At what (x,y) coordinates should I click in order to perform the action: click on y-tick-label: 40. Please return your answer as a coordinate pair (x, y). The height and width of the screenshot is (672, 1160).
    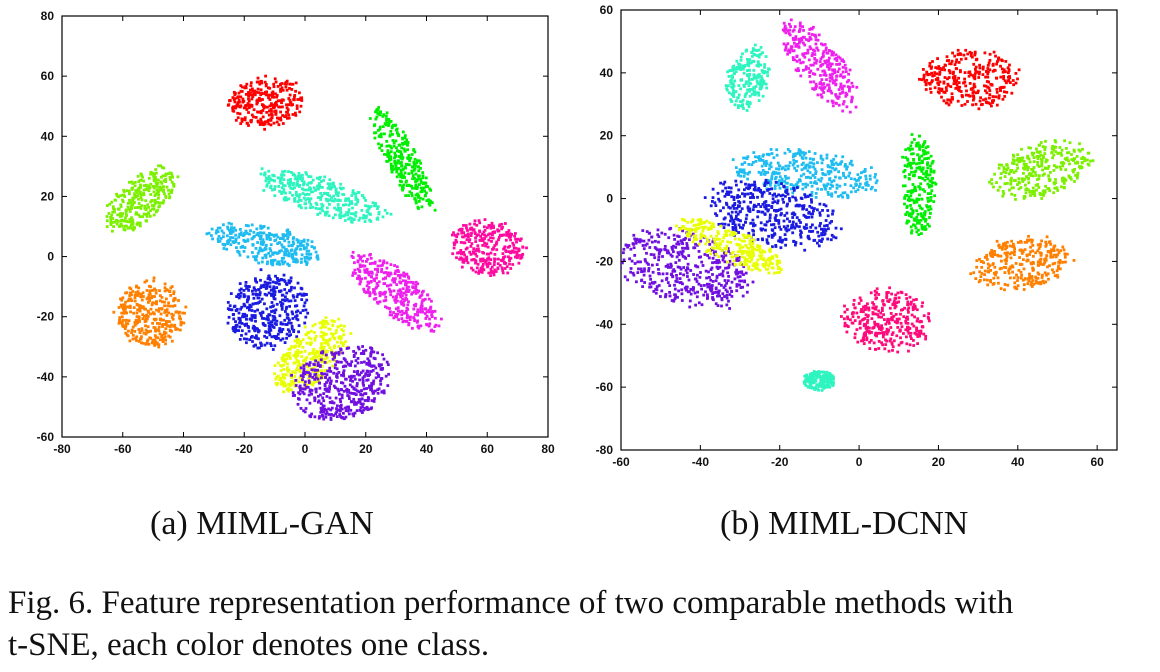
    Looking at the image, I should click on (48, 136).